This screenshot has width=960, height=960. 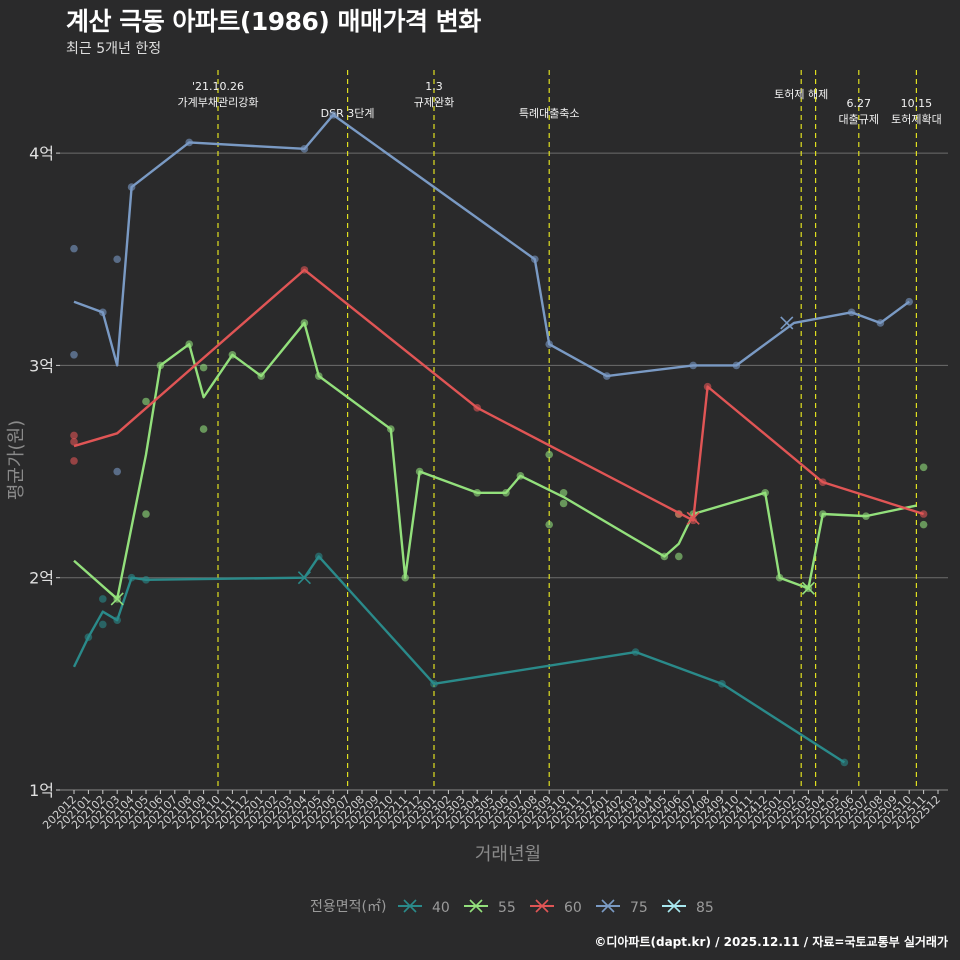 I want to click on event-label: '21.10.26, so click(x=218, y=86).